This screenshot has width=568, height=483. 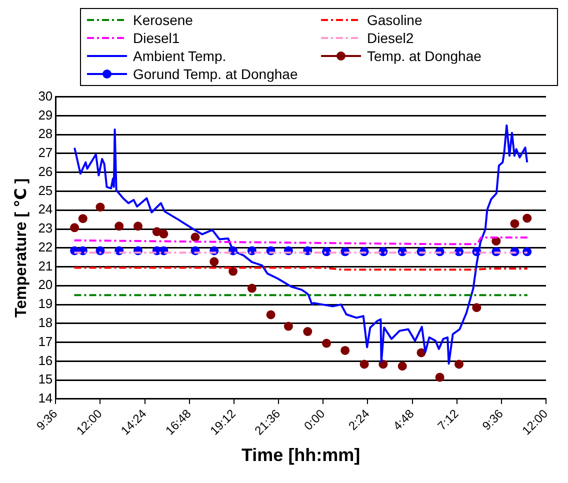 I want to click on y-tick-label: 18, so click(x=45, y=322).